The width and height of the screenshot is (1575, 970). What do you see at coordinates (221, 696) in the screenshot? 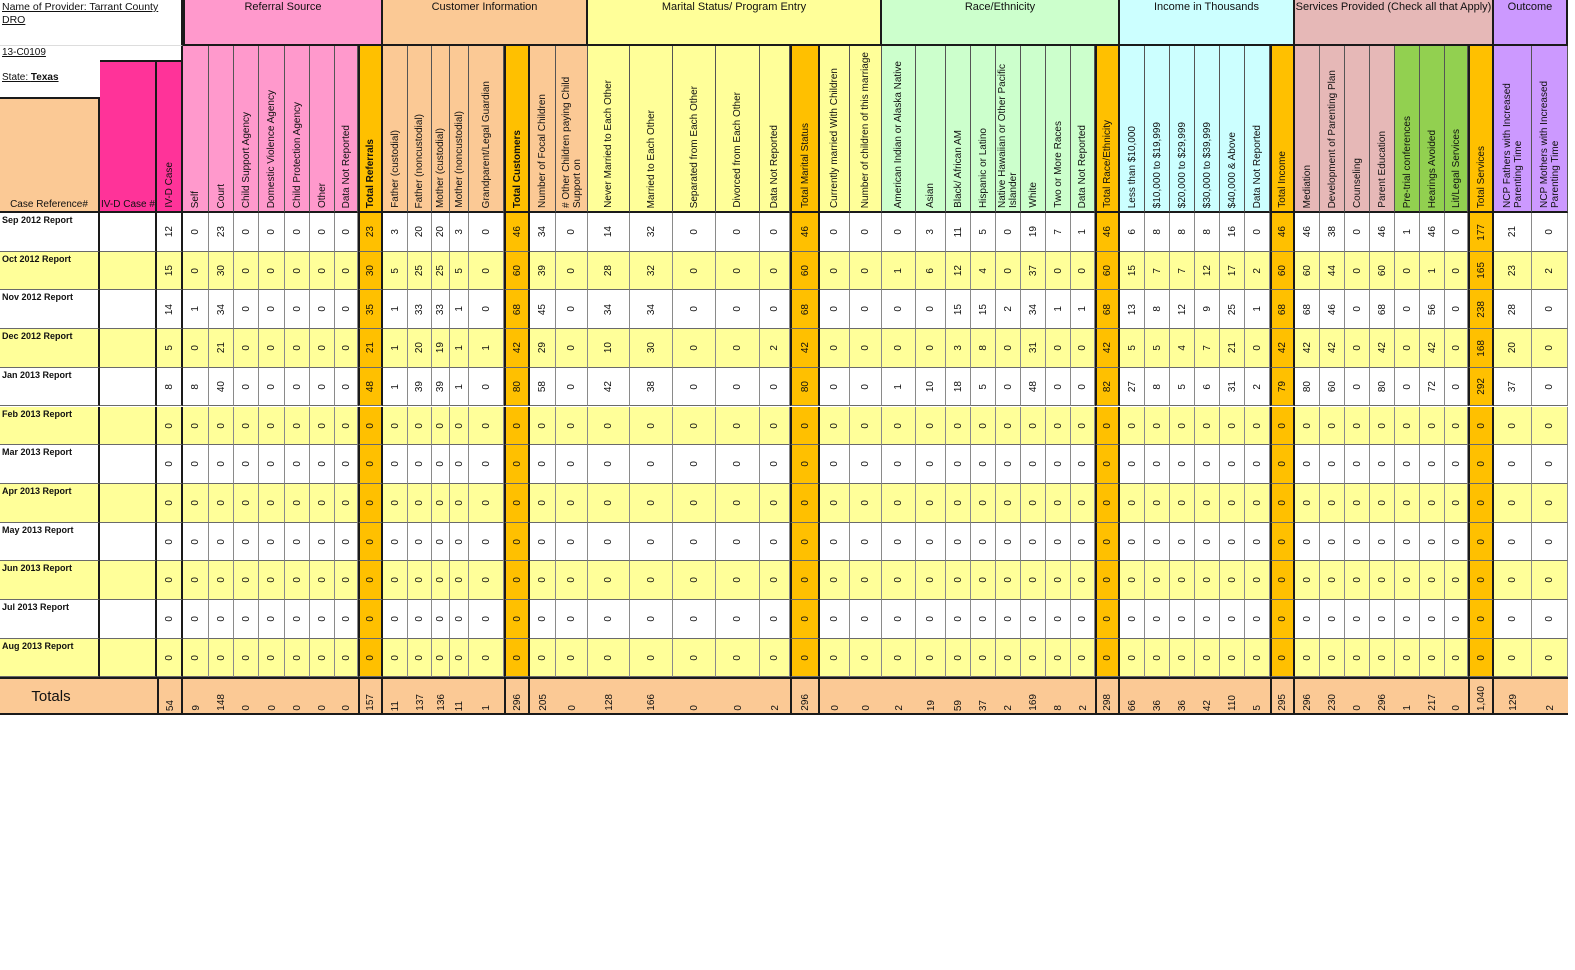
I see `total-cell: 148` at bounding box center [221, 696].